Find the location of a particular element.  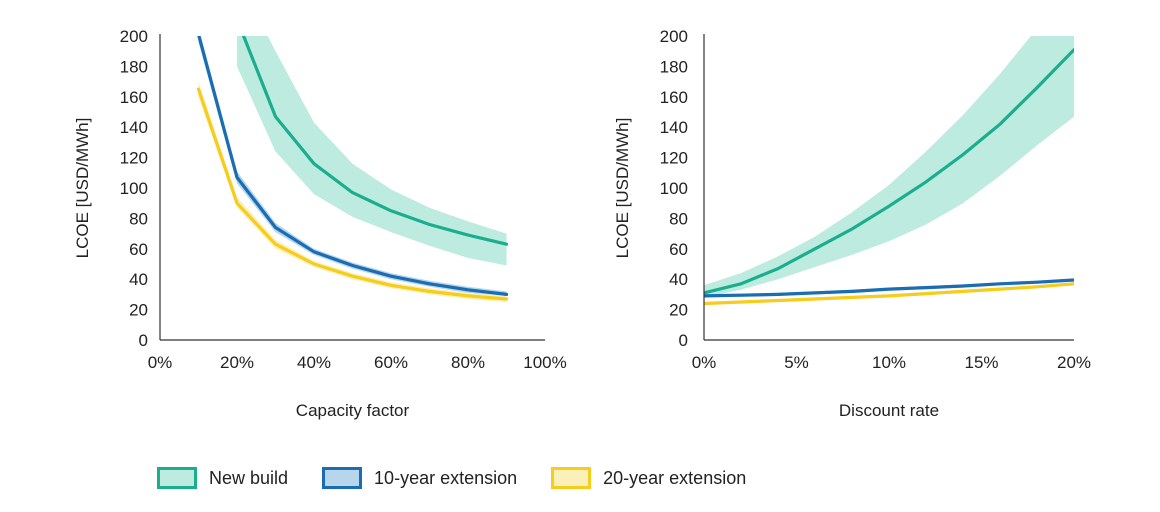

legend-label-10-year-extension: 10-year extension is located at coordinates (446, 477).